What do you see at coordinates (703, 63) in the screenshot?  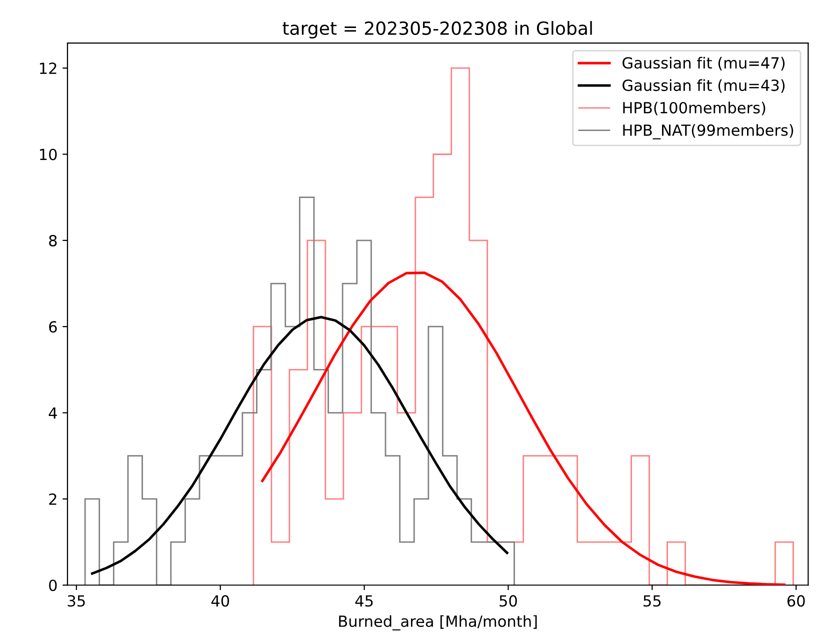 I see `legend-label: Gaussian fit (mu=47)` at bounding box center [703, 63].